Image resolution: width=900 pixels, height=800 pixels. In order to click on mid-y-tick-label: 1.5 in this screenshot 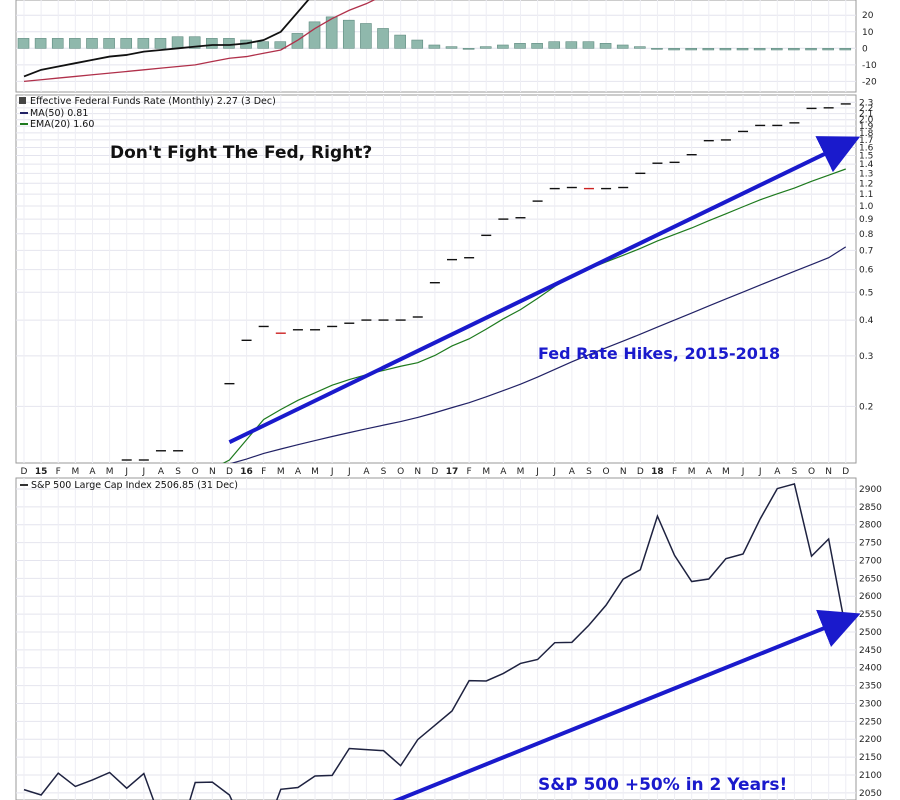, I will do `click(866, 157)`.